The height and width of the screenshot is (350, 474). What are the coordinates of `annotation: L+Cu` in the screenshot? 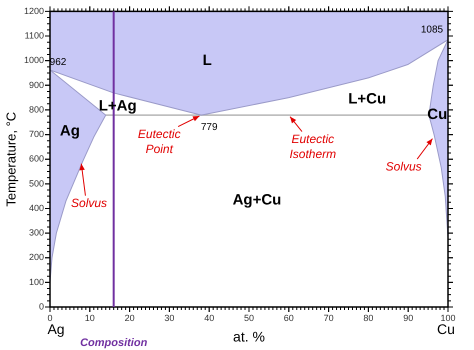 It's located at (367, 99).